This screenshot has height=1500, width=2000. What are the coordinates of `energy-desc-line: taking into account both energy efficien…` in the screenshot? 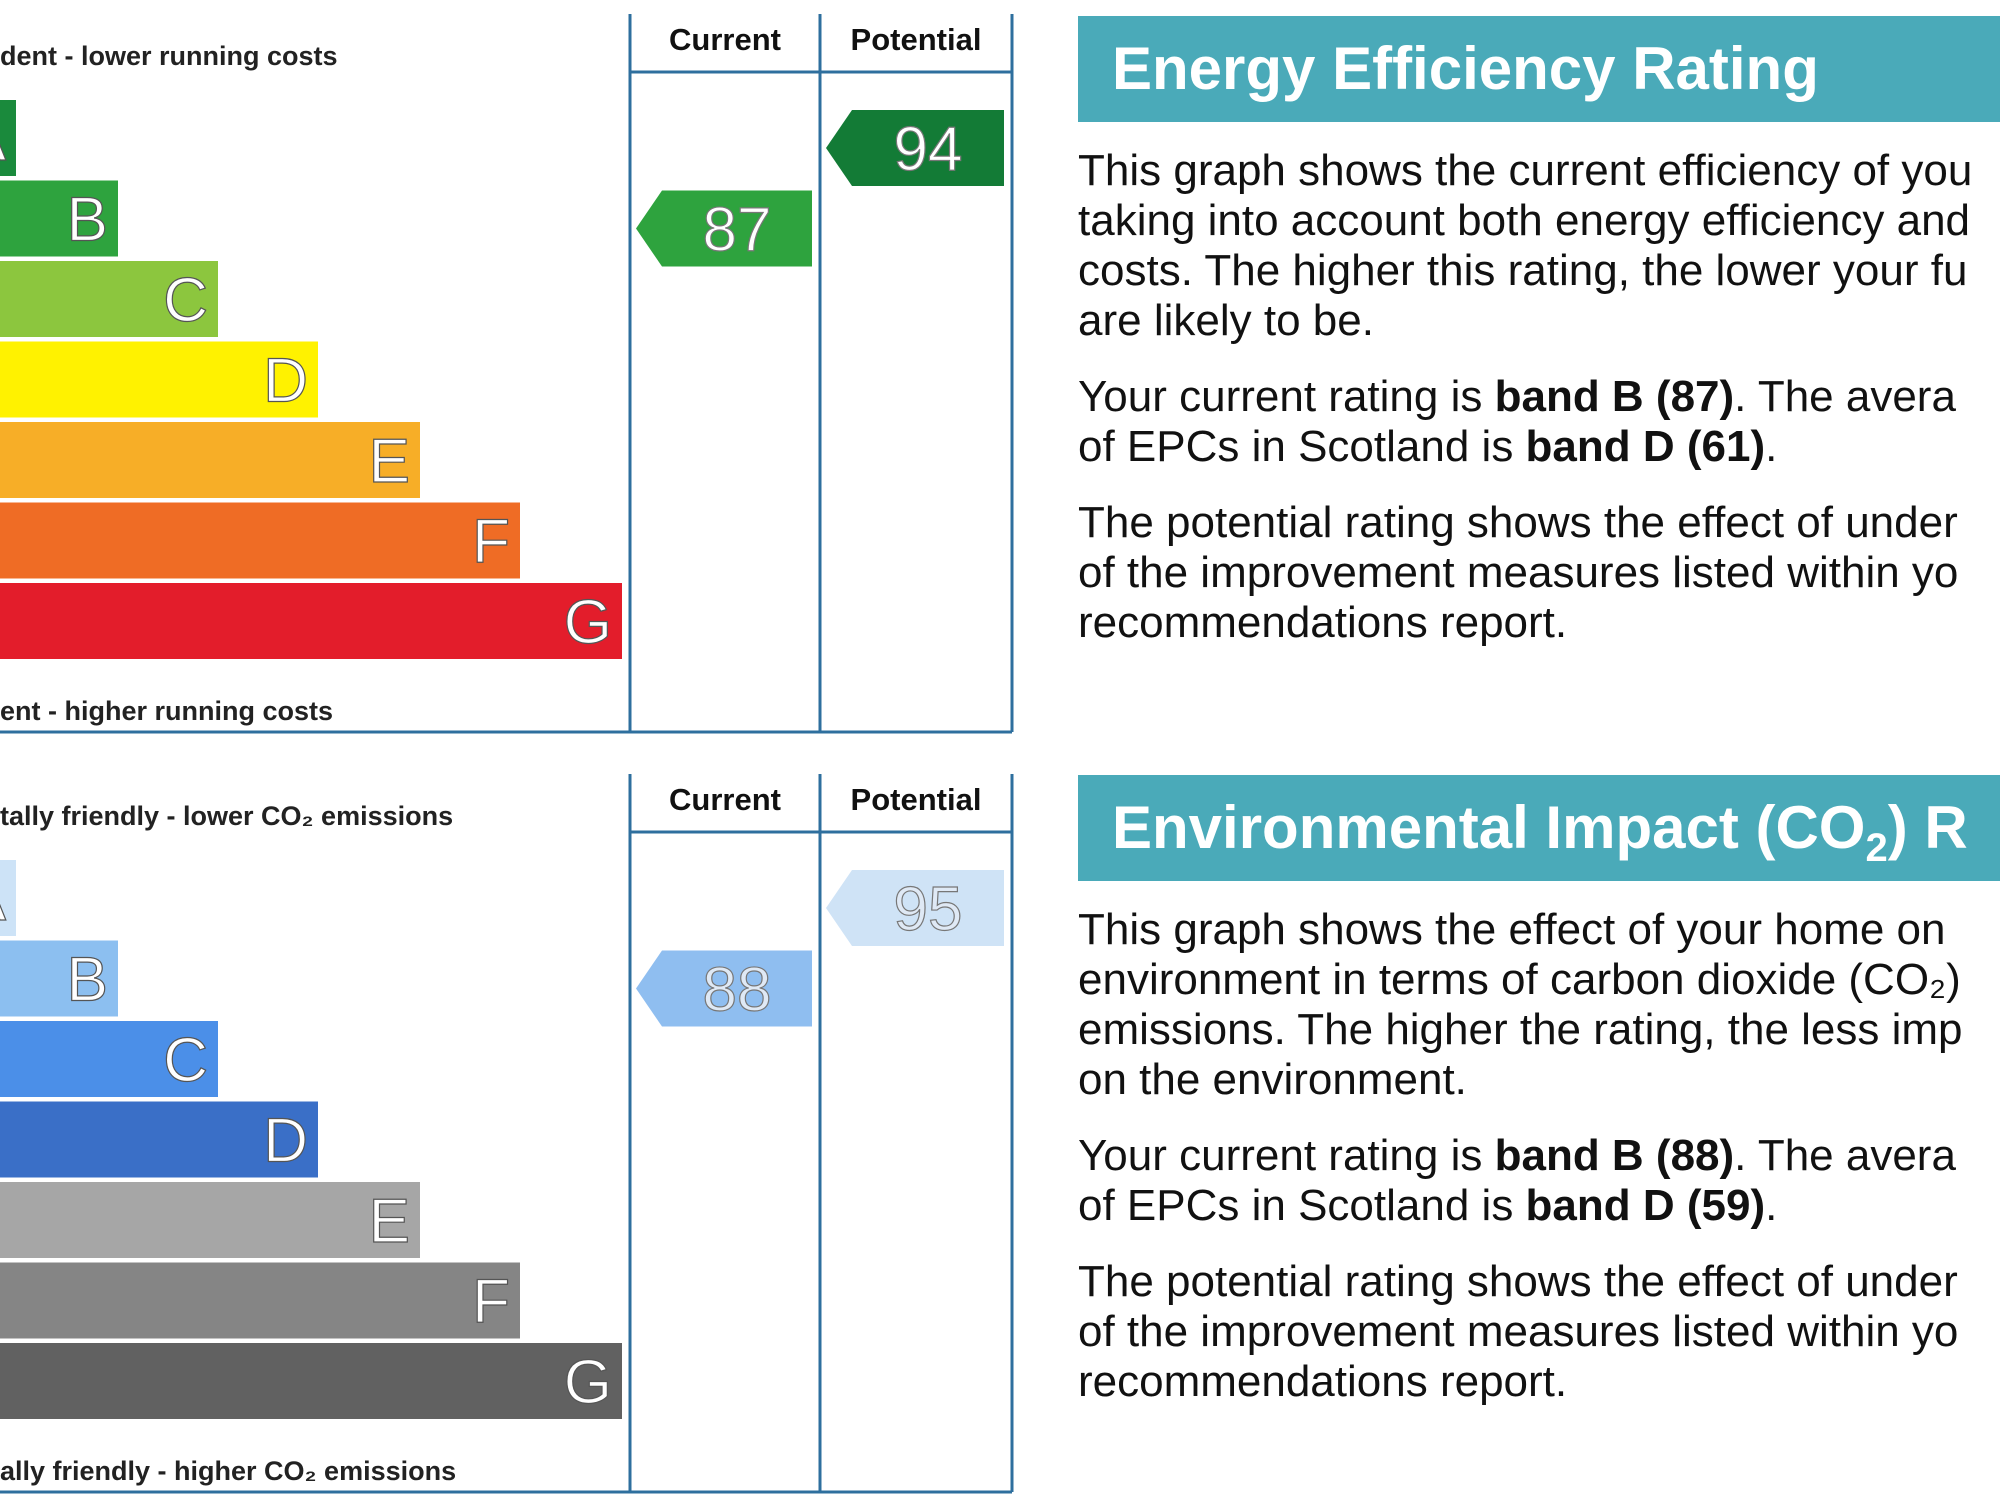 It's located at (1524, 220).